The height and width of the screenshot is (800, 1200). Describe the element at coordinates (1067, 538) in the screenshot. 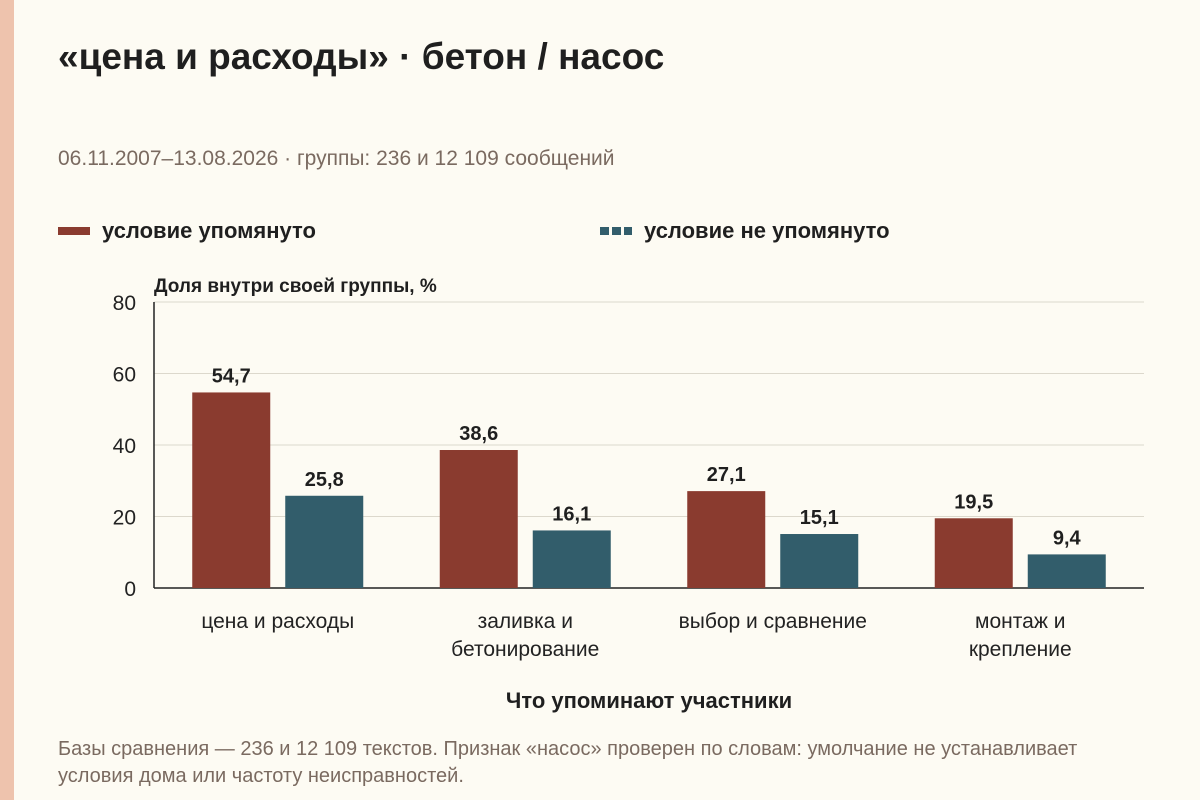

I see `bar-value-label: 9,4` at that location.